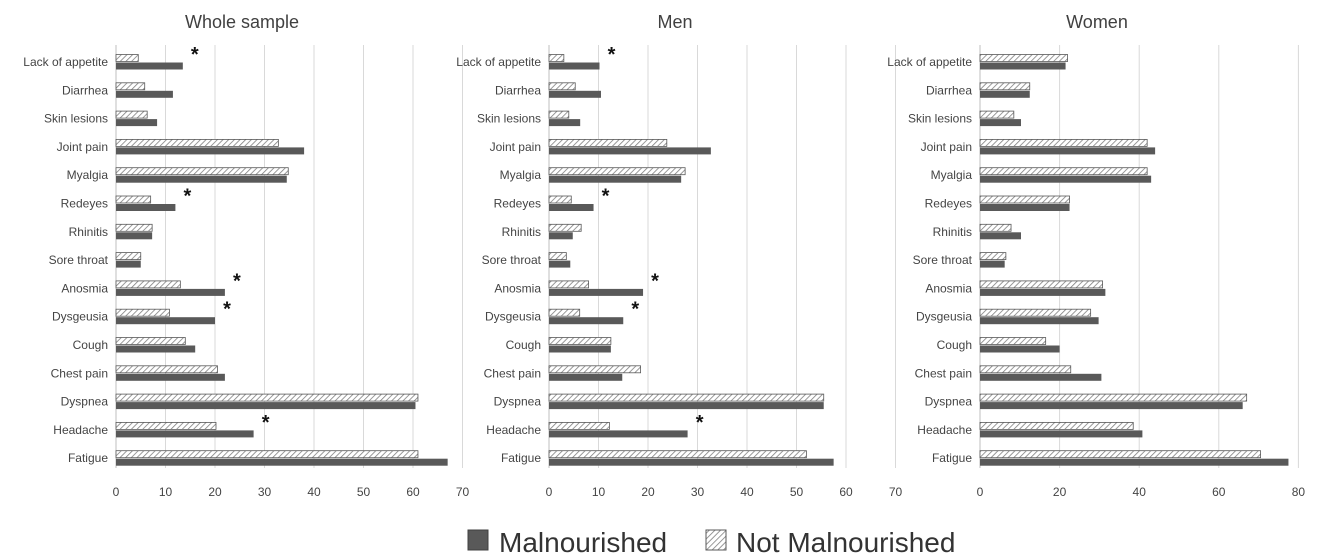 The height and width of the screenshot is (560, 1317). I want to click on x-tick-label: 20, so click(215, 492).